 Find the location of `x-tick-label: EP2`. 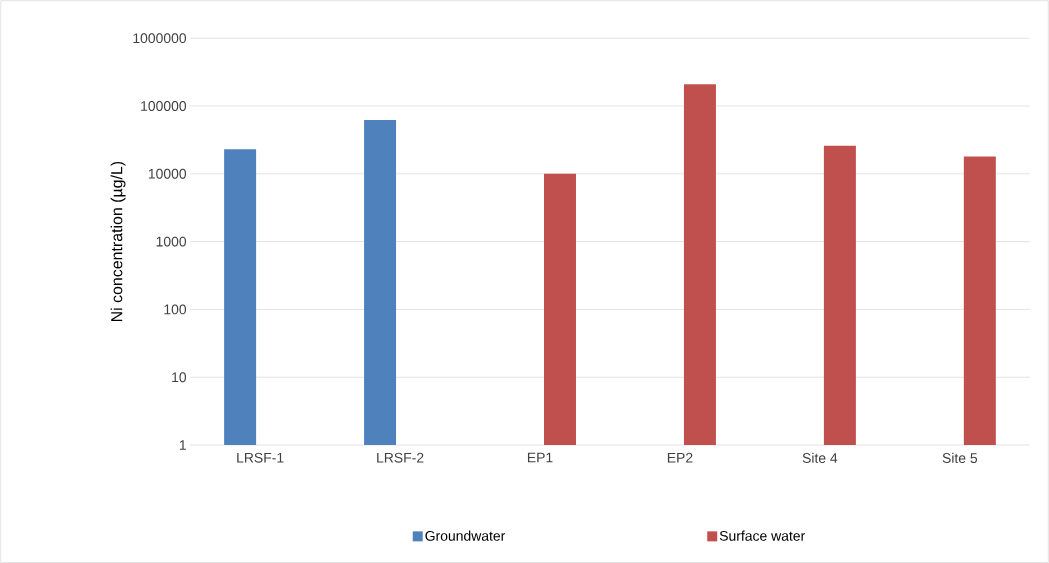

x-tick-label: EP2 is located at coordinates (680, 457).